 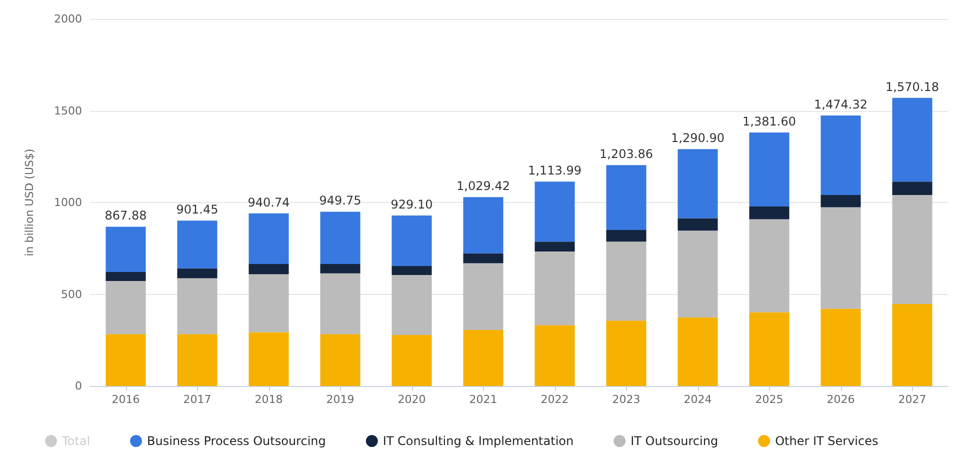 What do you see at coordinates (483, 399) in the screenshot?
I see `x-tick-label: 2021` at bounding box center [483, 399].